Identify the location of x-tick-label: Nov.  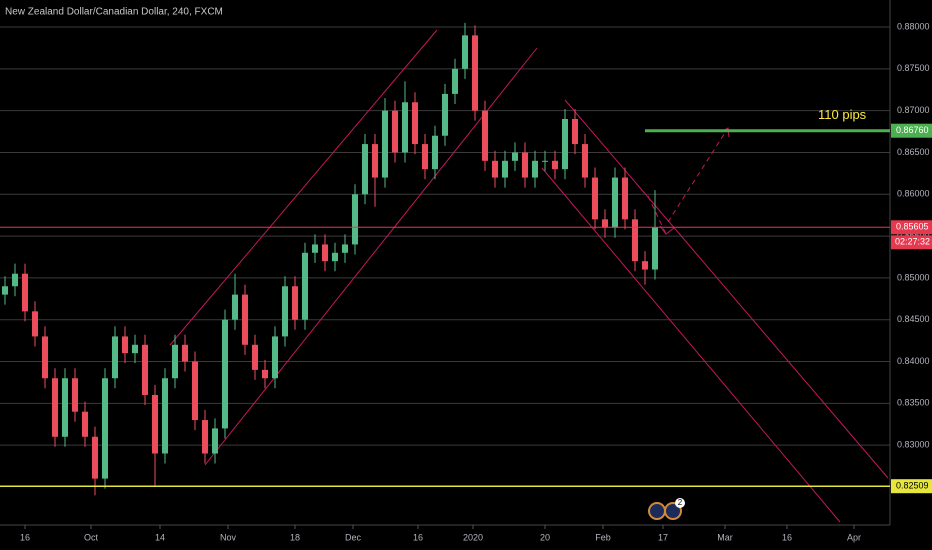
(228, 537).